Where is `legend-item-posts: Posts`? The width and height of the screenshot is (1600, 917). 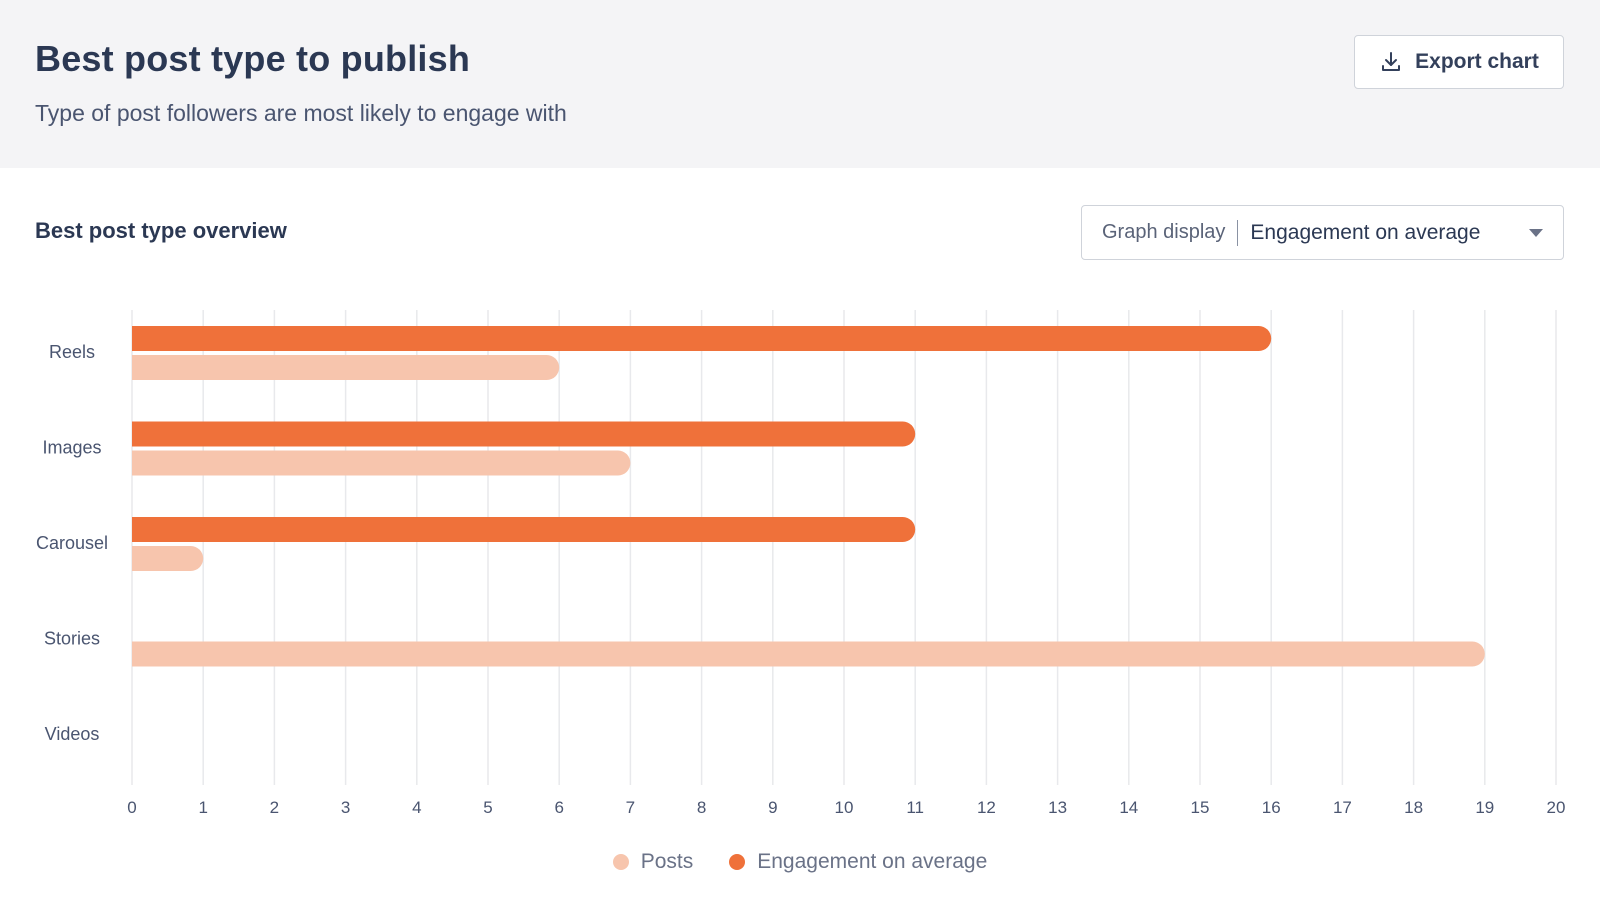
legend-item-posts: Posts is located at coordinates (653, 862).